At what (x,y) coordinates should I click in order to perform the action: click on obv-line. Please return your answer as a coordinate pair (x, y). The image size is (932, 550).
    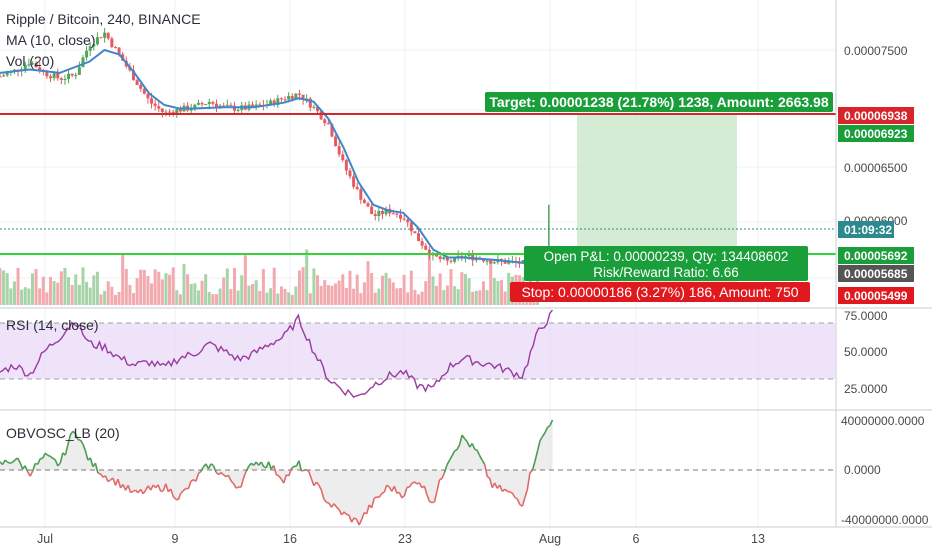
    Looking at the image, I should click on (277, 472).